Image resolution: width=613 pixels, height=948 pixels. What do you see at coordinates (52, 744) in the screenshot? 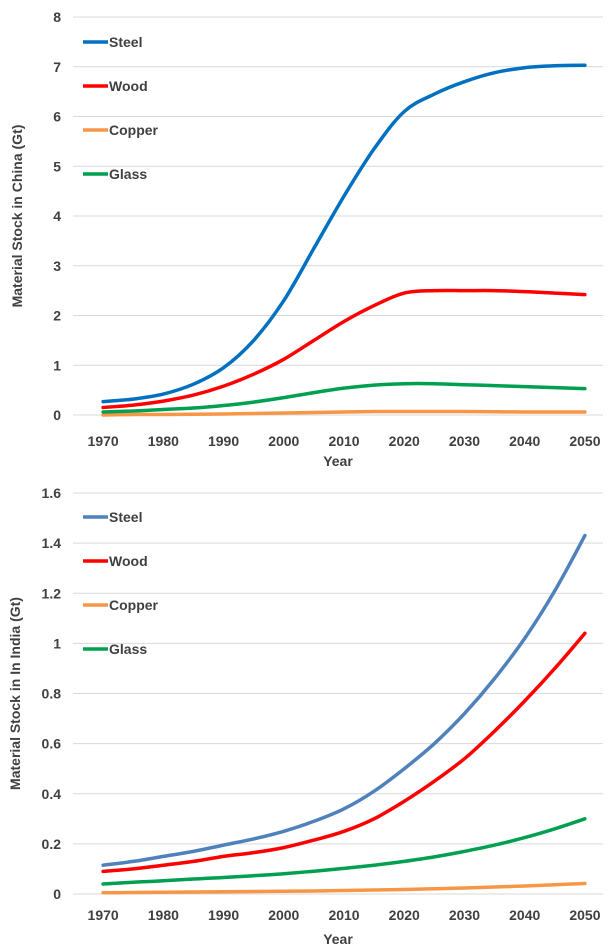
I see `y-tick-label: 0.6` at bounding box center [52, 744].